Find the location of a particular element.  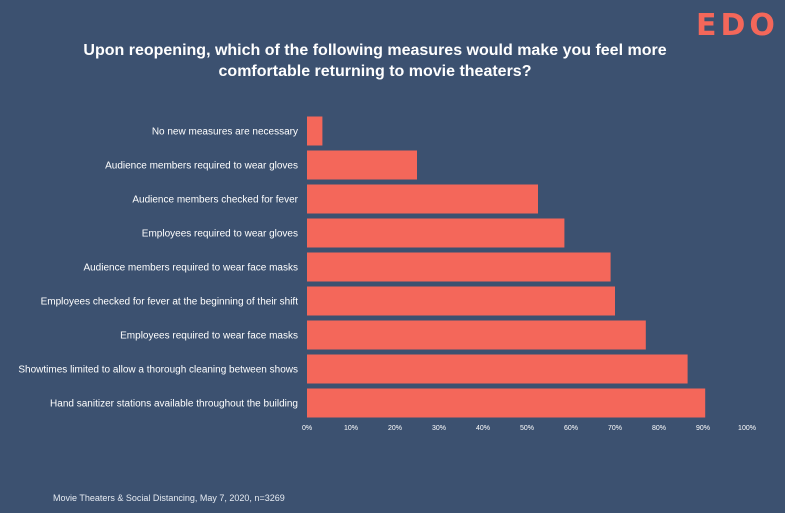

category-label-0: No new measures are necessary is located at coordinates (225, 132).